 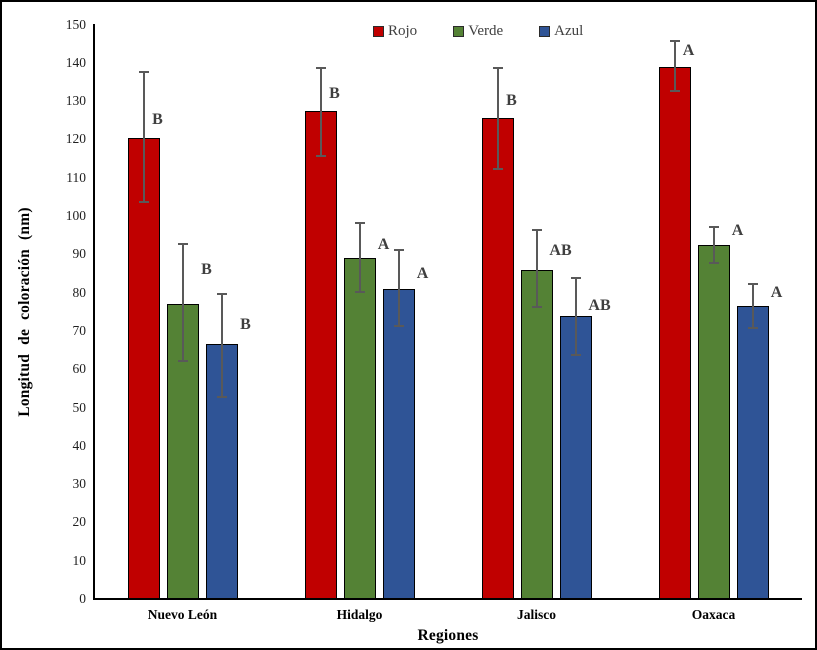 What do you see at coordinates (76, 177) in the screenshot?
I see `y-tick-label-110: 110` at bounding box center [76, 177].